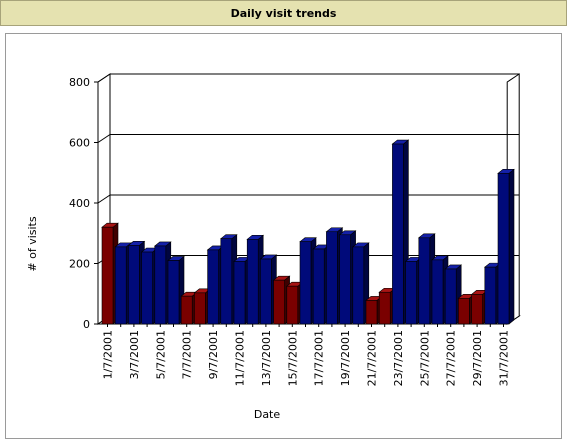  I want to click on y-tick-label: 0, so click(86, 324).